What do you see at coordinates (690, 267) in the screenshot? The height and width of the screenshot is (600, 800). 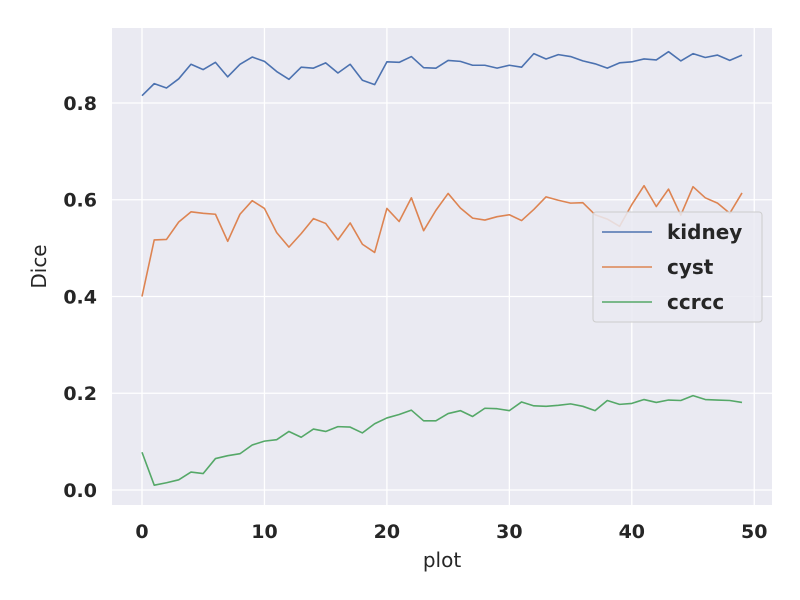 I see `legend-label-cyst: cyst` at bounding box center [690, 267].